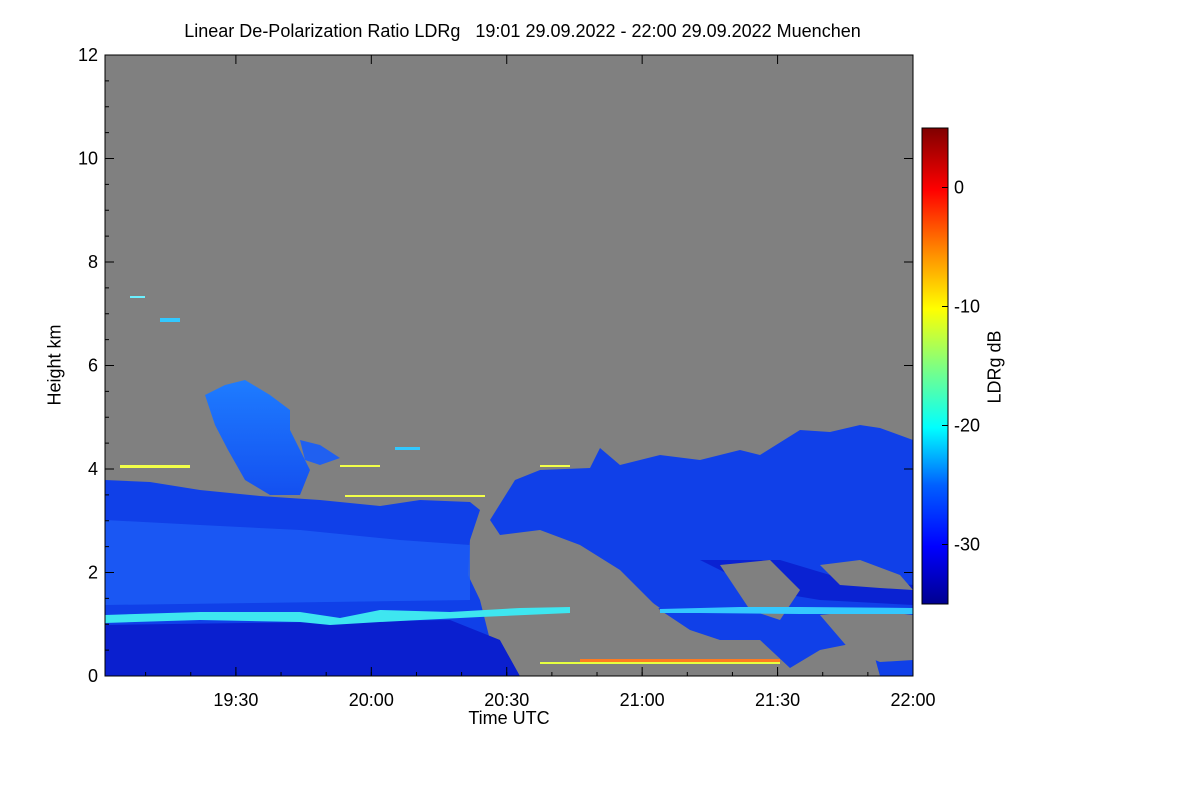  What do you see at coordinates (337, 616) in the screenshot?
I see `bright-layer` at bounding box center [337, 616].